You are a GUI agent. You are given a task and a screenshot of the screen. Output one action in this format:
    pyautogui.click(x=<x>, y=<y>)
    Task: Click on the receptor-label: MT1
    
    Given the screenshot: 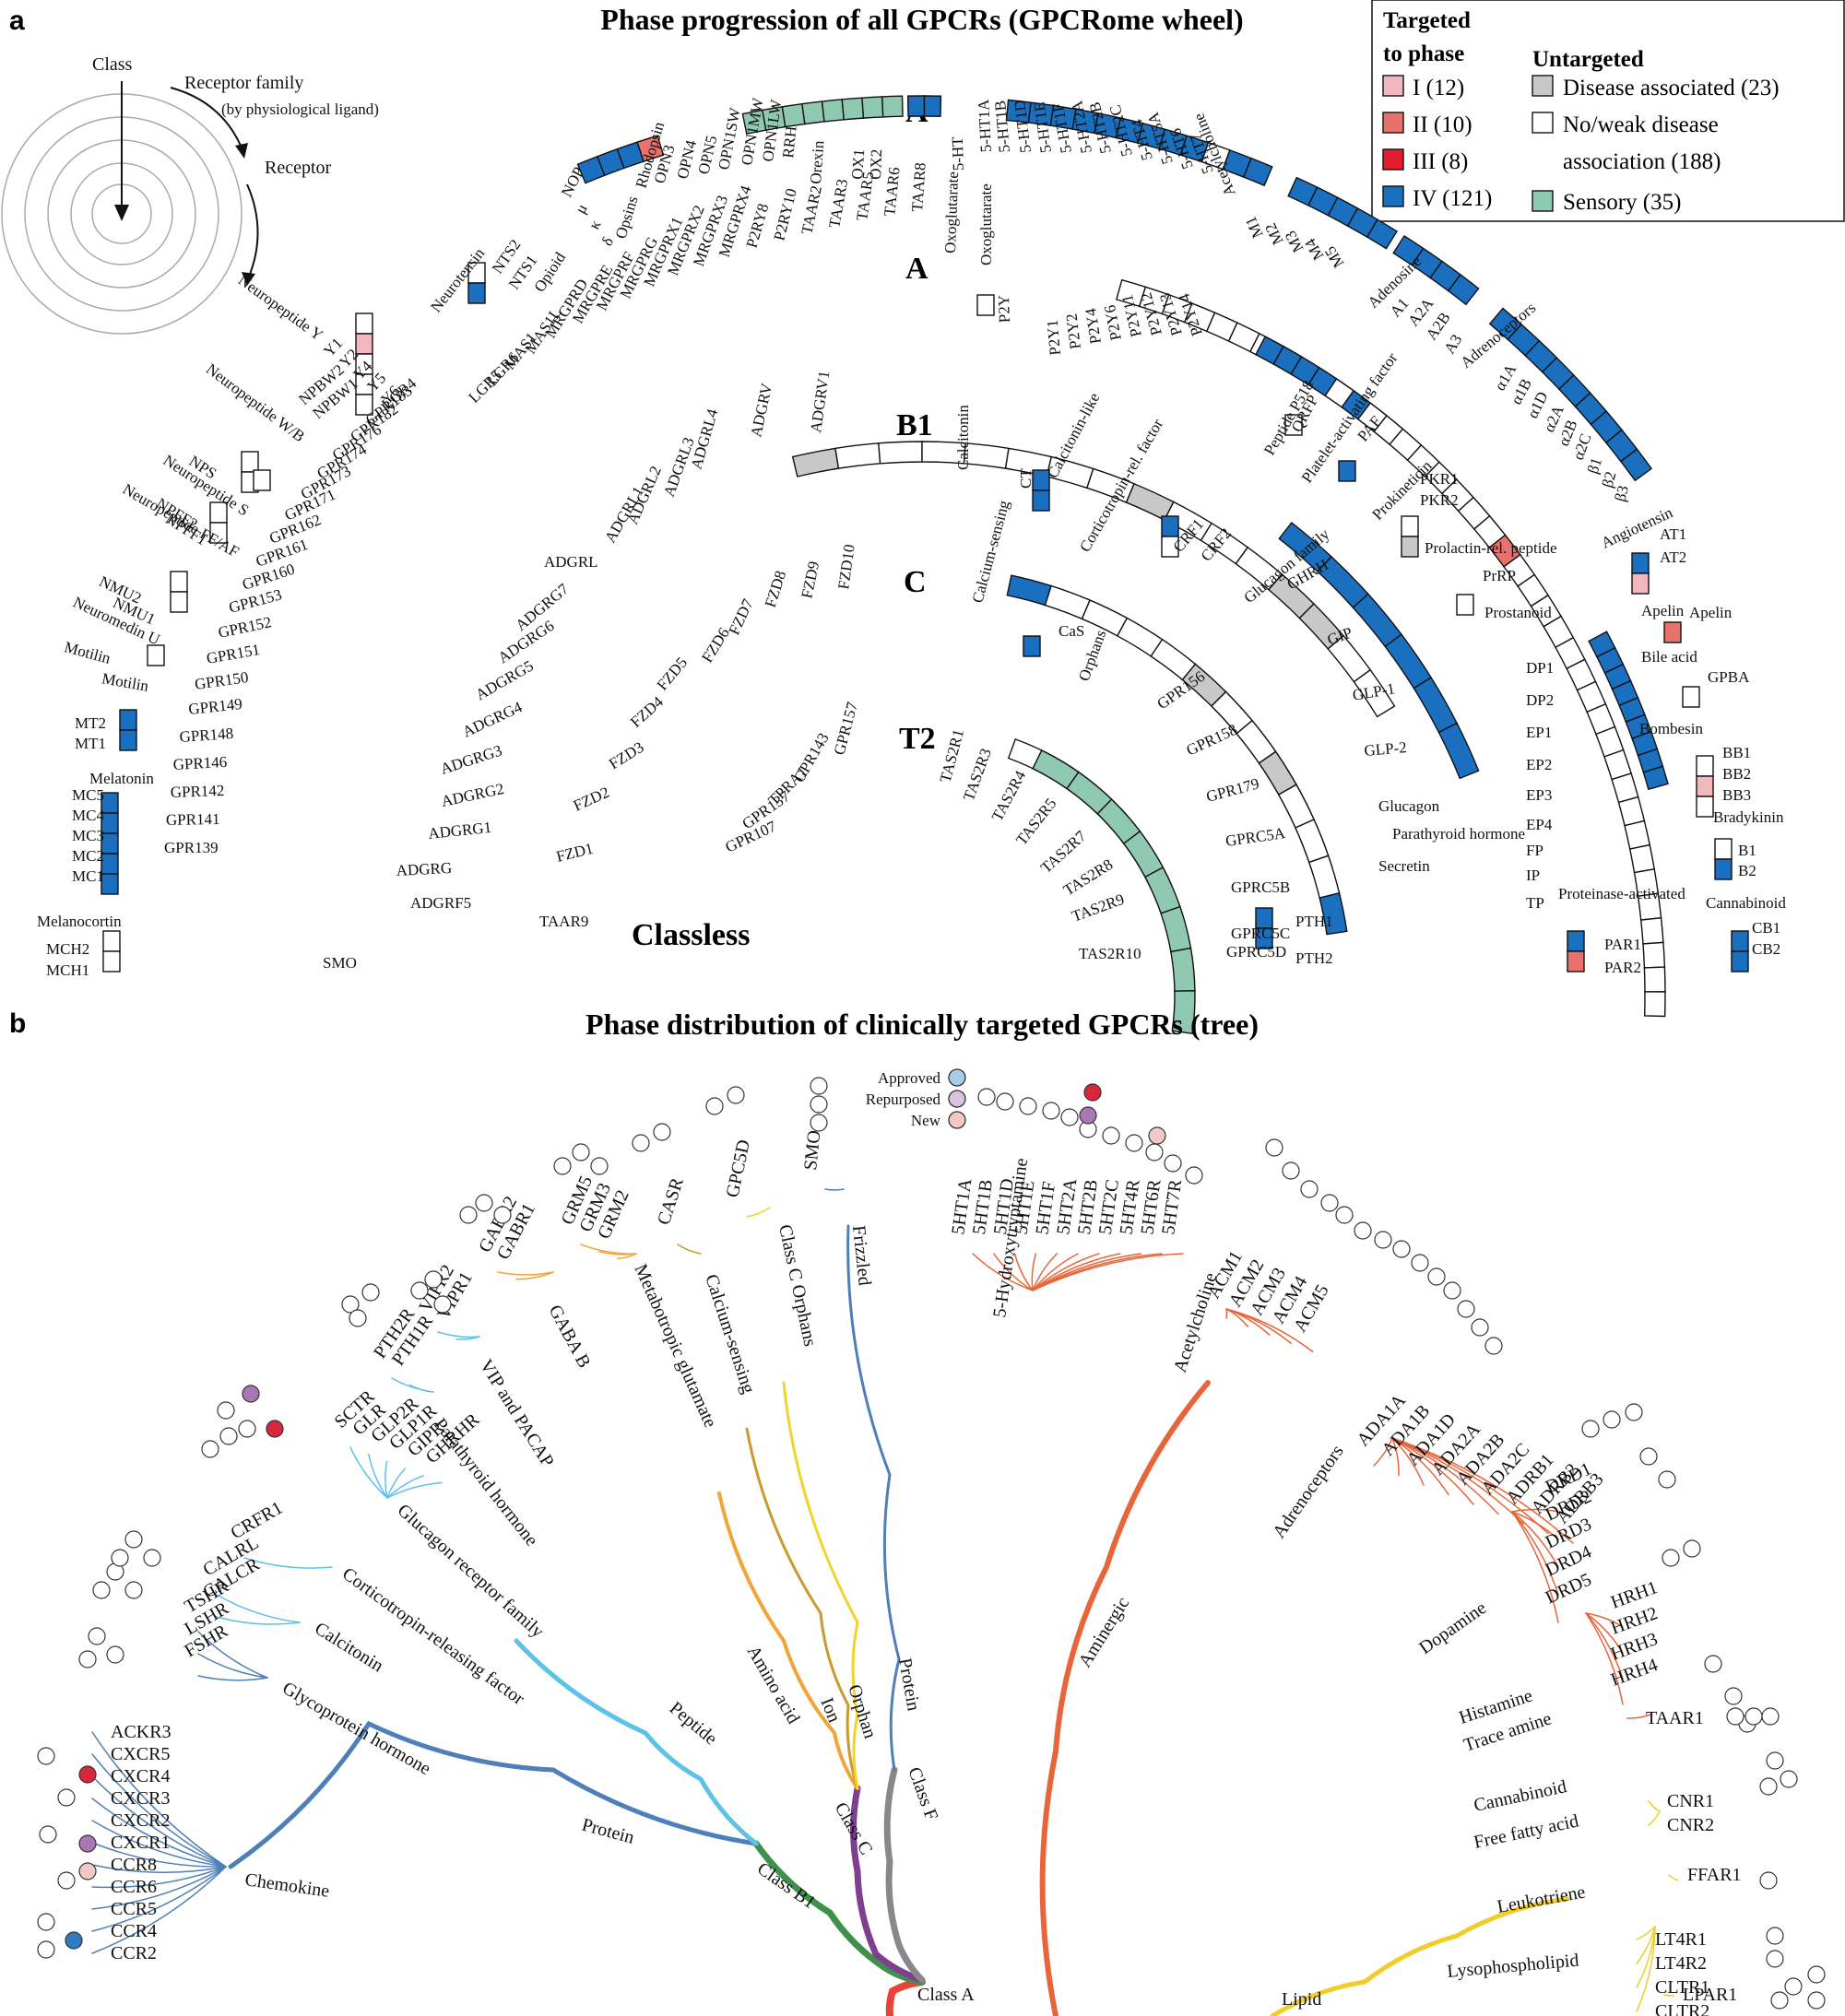 What is the action you would take?
    pyautogui.click(x=90, y=743)
    